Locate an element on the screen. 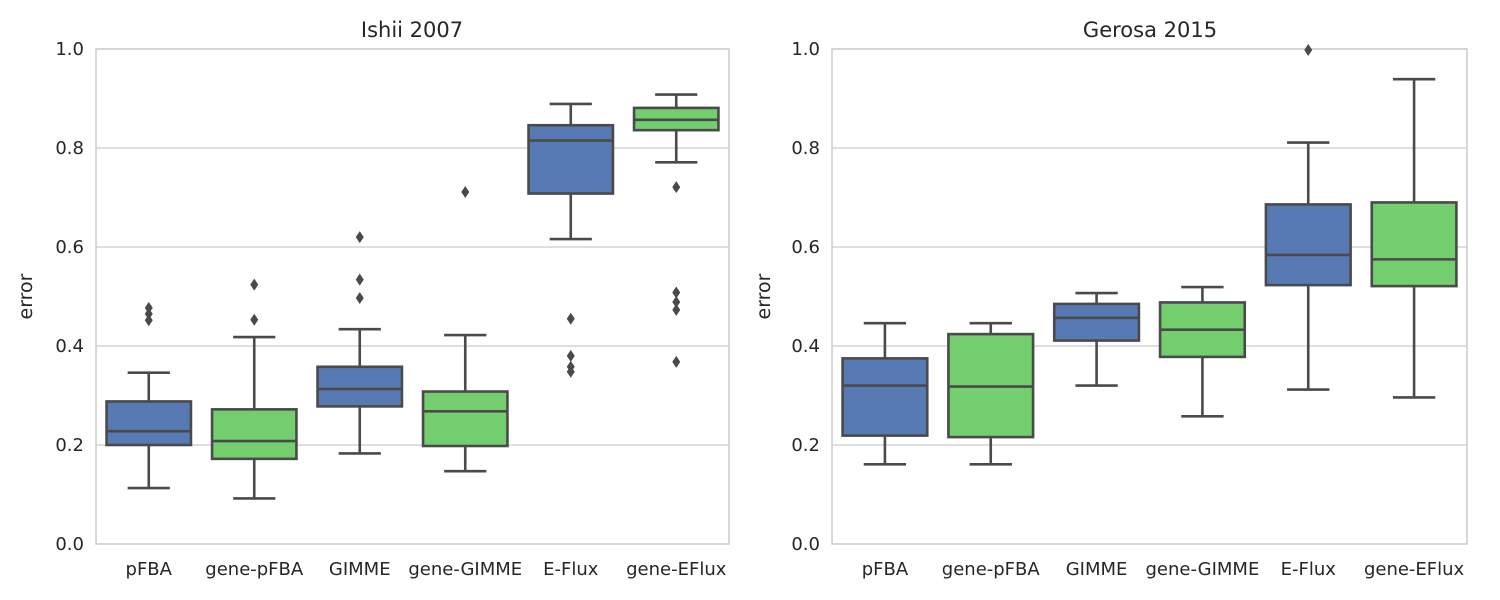  chart-title: Ishii 2007 is located at coordinates (412, 30).